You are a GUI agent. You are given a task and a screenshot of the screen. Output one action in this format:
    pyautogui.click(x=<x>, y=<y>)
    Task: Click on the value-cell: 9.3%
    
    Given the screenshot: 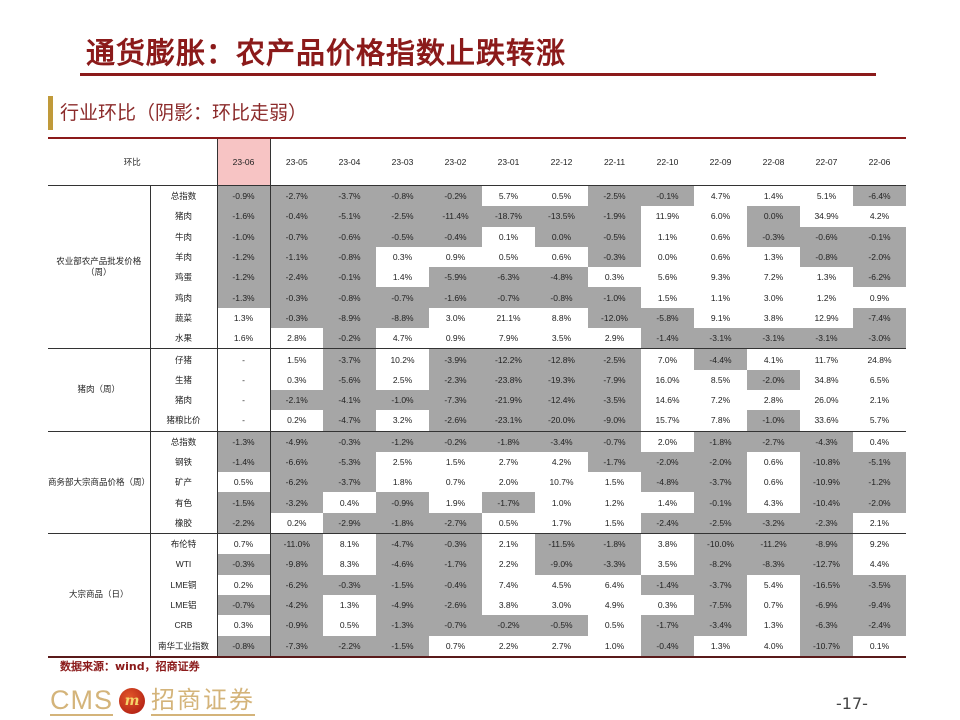 What is the action you would take?
    pyautogui.click(x=720, y=277)
    